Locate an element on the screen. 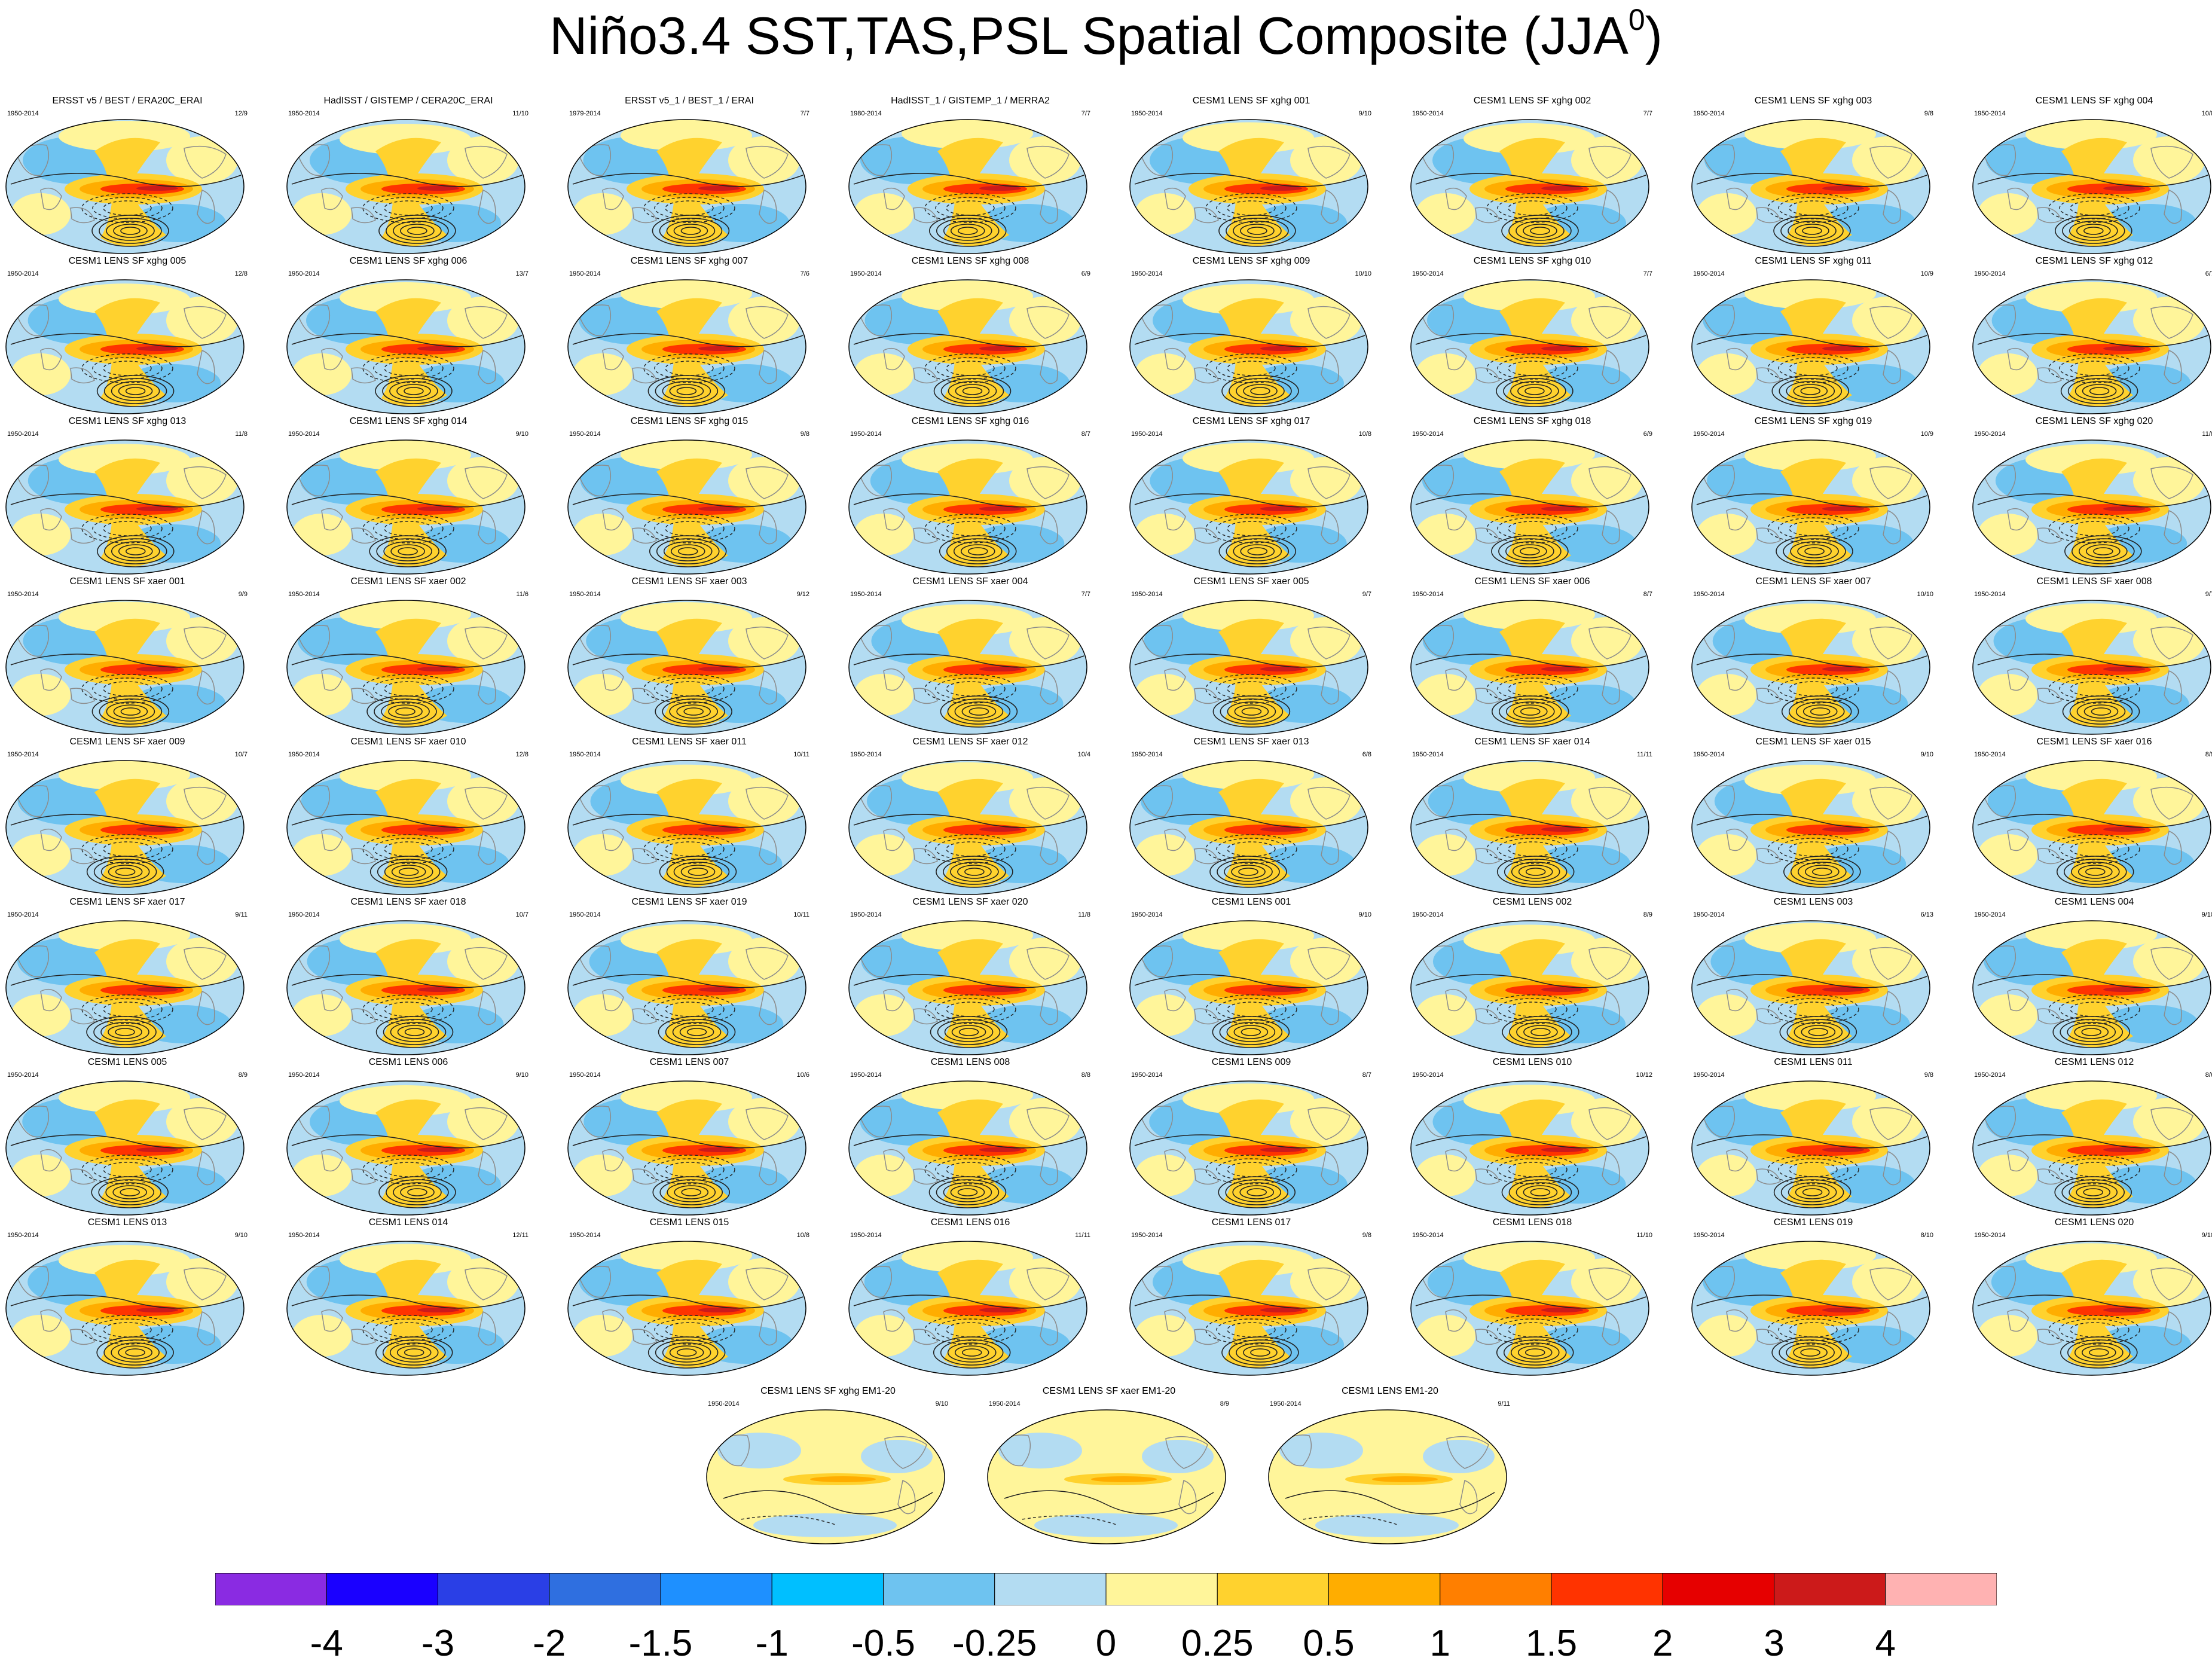 This screenshot has height=1664, width=2212. panel-title: CESM1 LENS 003 is located at coordinates (1813, 902).